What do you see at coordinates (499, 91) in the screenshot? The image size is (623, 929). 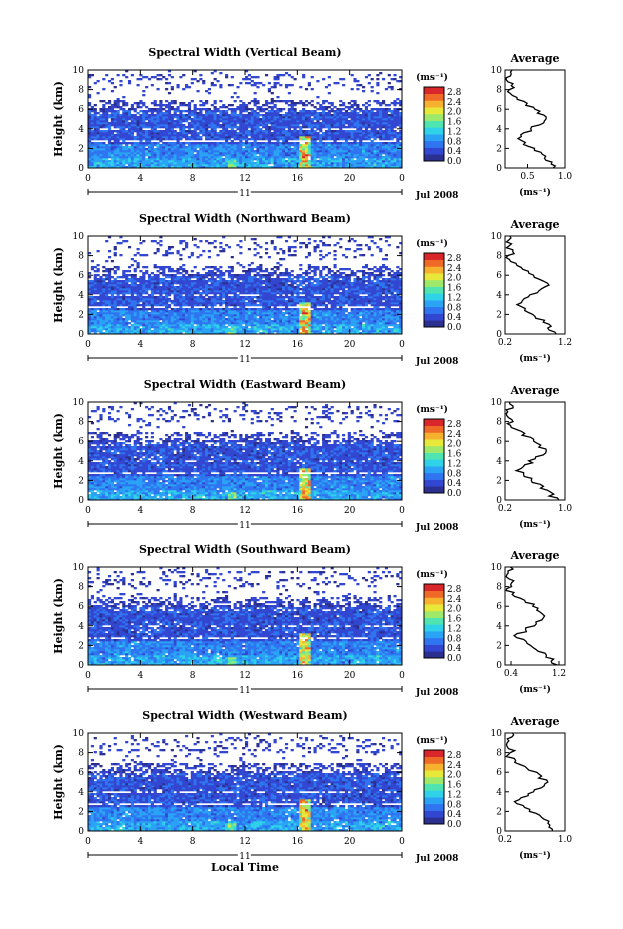 I see `average-y-tick-label: 8` at bounding box center [499, 91].